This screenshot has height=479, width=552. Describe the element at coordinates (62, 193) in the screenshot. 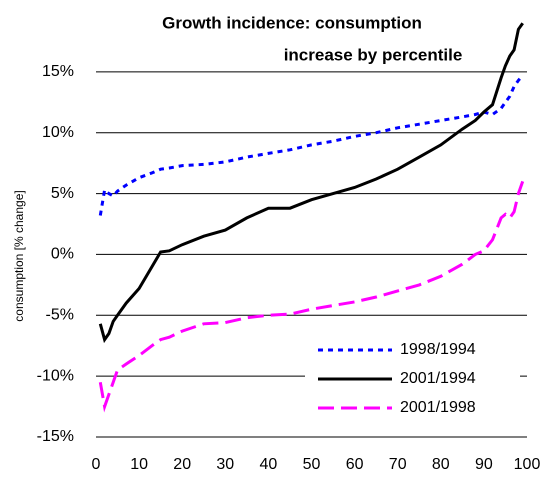

I see `y-tick-label: 5%` at that location.